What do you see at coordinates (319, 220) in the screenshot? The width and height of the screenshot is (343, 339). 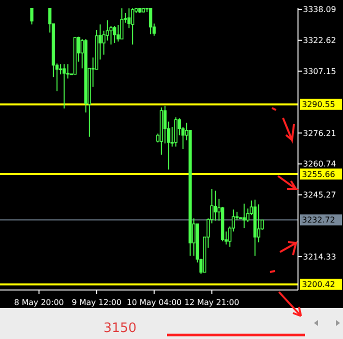 I see `ref-line-label: 3232.72` at bounding box center [319, 220].